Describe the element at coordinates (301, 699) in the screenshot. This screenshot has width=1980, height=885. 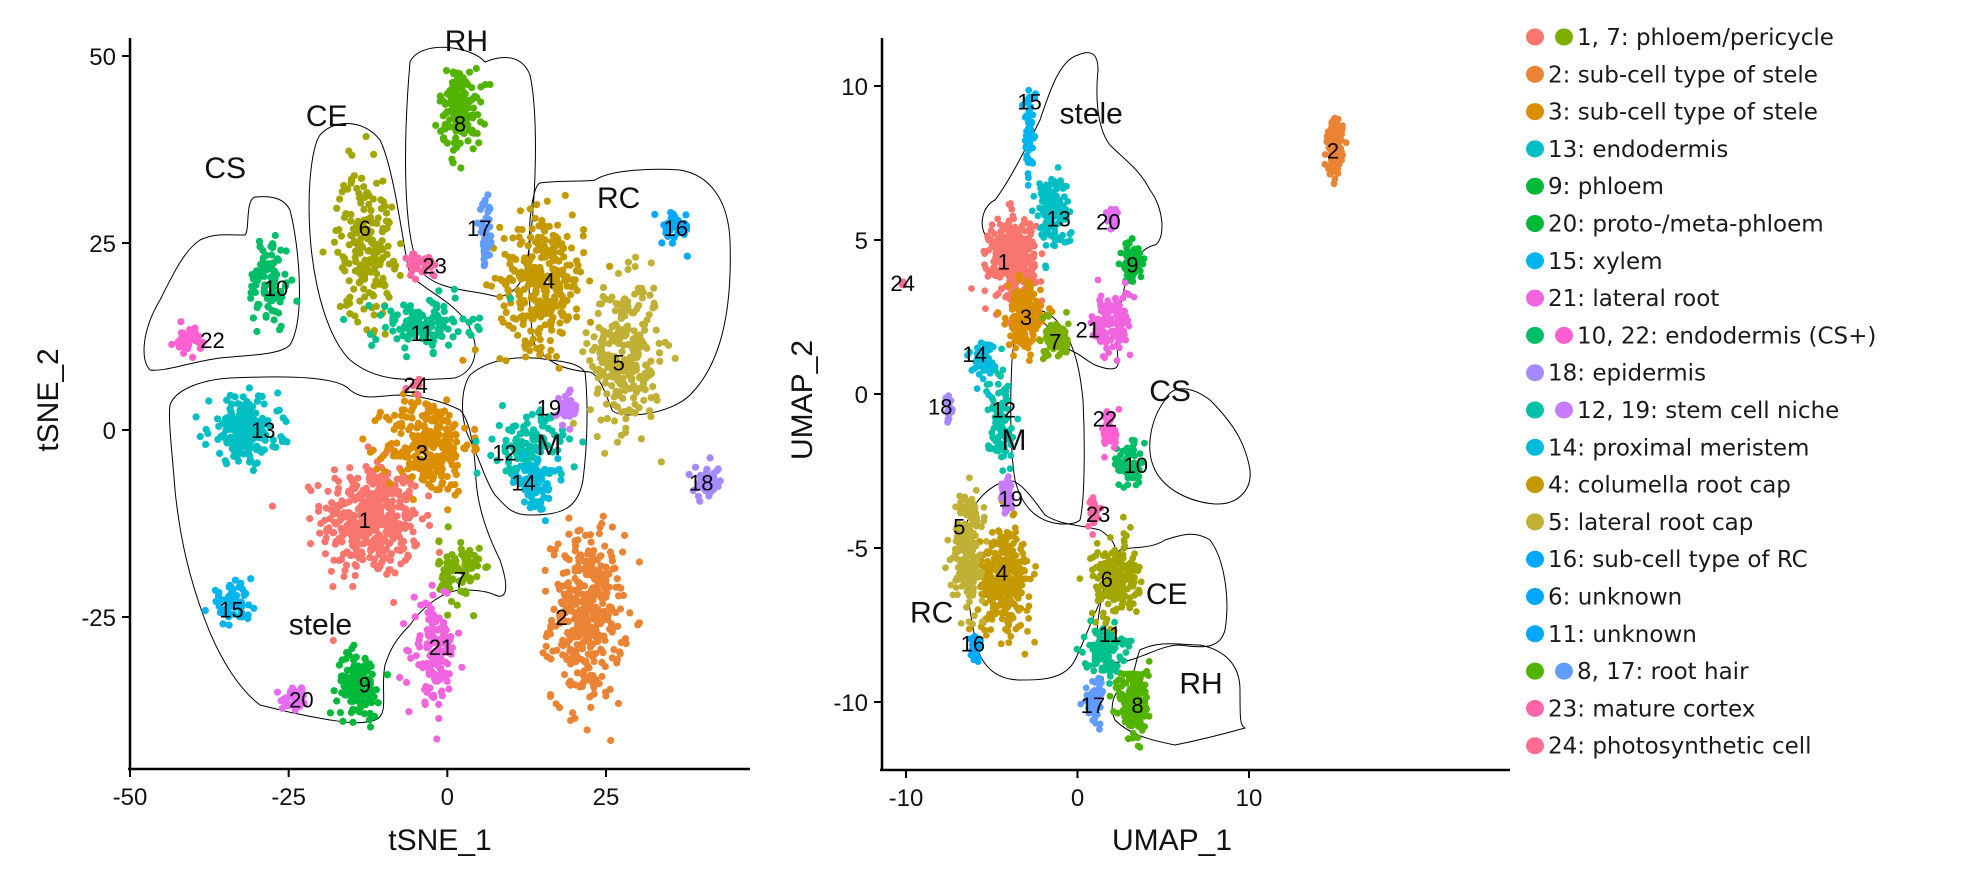
I see `tsne-cluster-label-20: 20` at that location.